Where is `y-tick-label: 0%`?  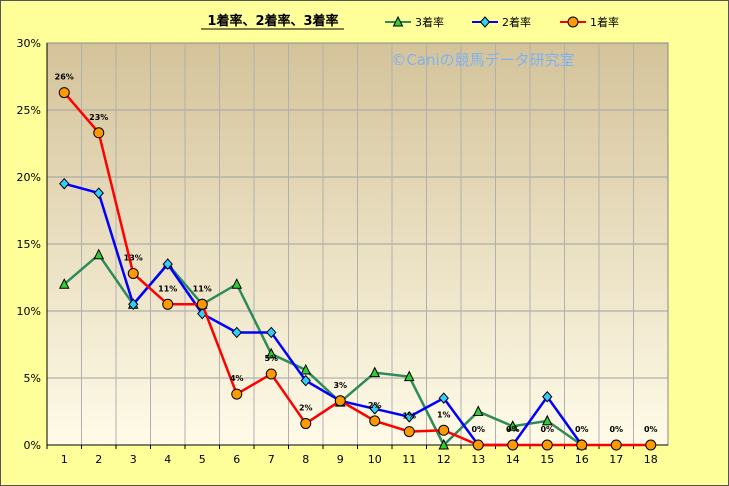
y-tick-label: 0% is located at coordinates (32, 445).